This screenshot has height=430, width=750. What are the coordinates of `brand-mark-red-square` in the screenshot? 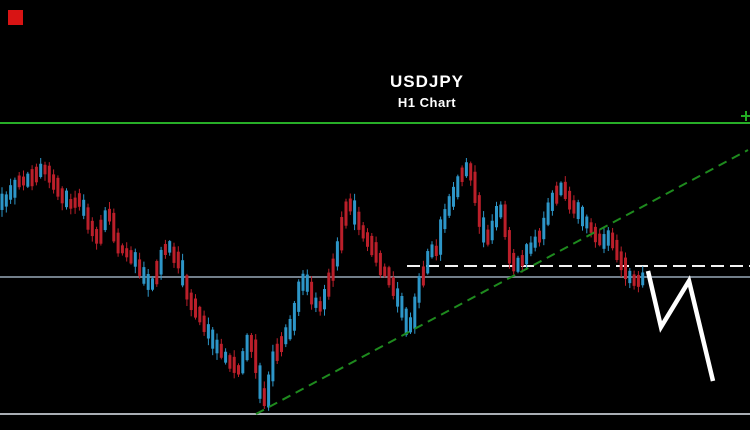 It's located at (15, 17).